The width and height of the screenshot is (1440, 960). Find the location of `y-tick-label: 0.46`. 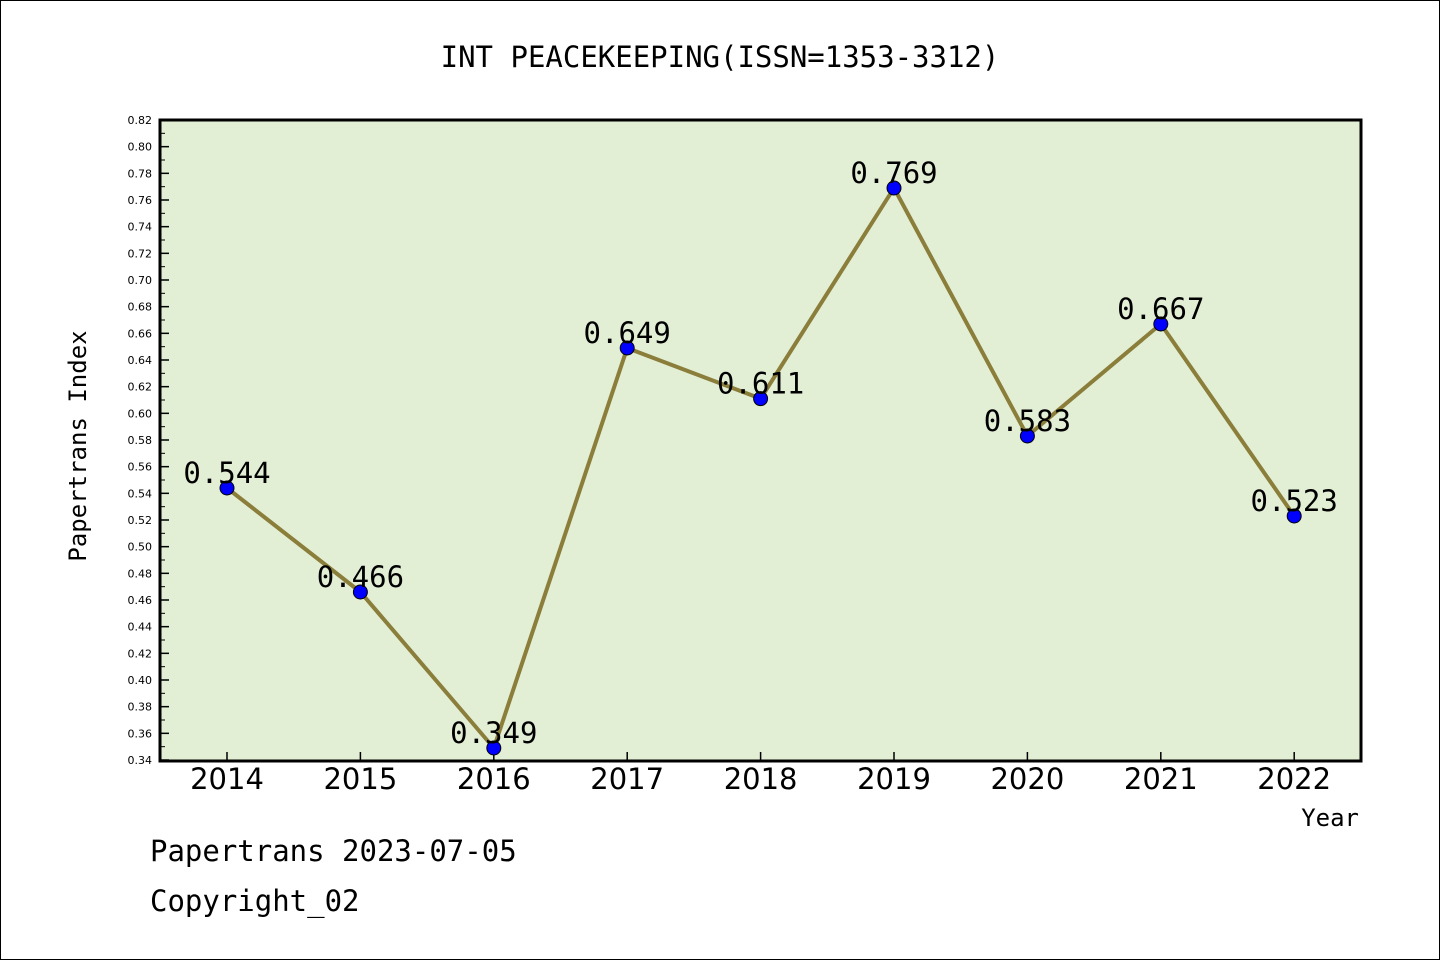

y-tick-label: 0.46 is located at coordinates (140, 600).